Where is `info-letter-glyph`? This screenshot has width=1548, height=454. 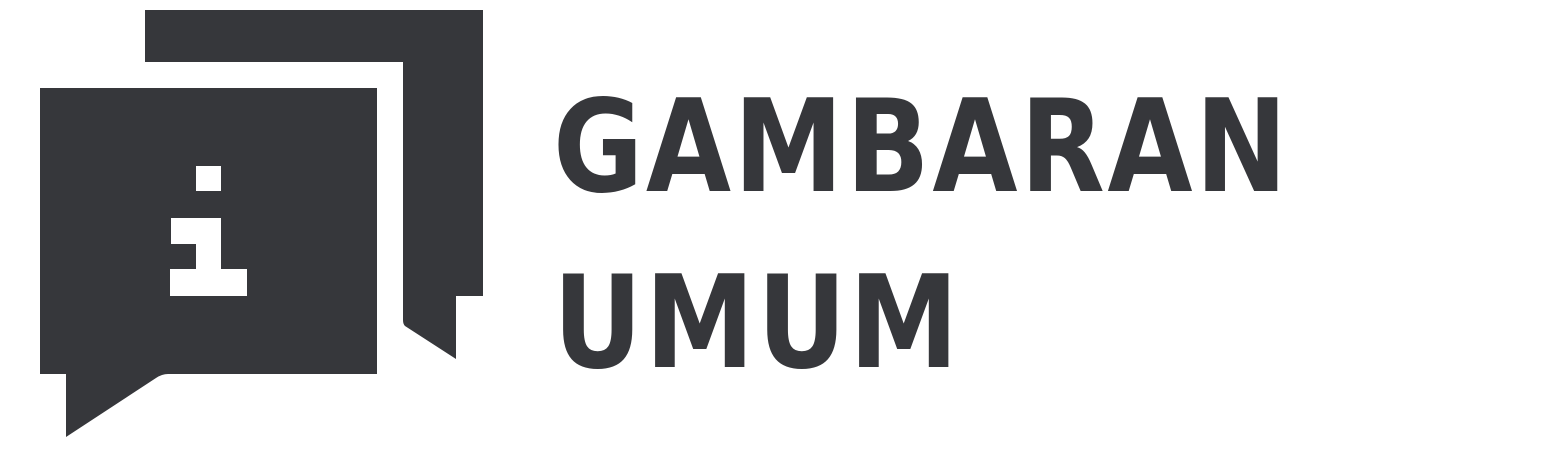 info-letter-glyph is located at coordinates (208, 231).